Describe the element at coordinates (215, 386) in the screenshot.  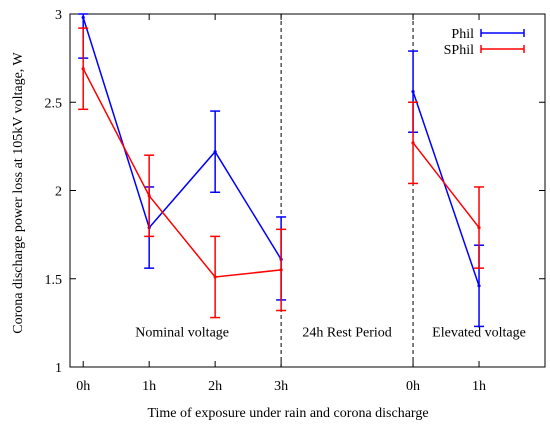
I see `x-tick-label: 2h` at that location.